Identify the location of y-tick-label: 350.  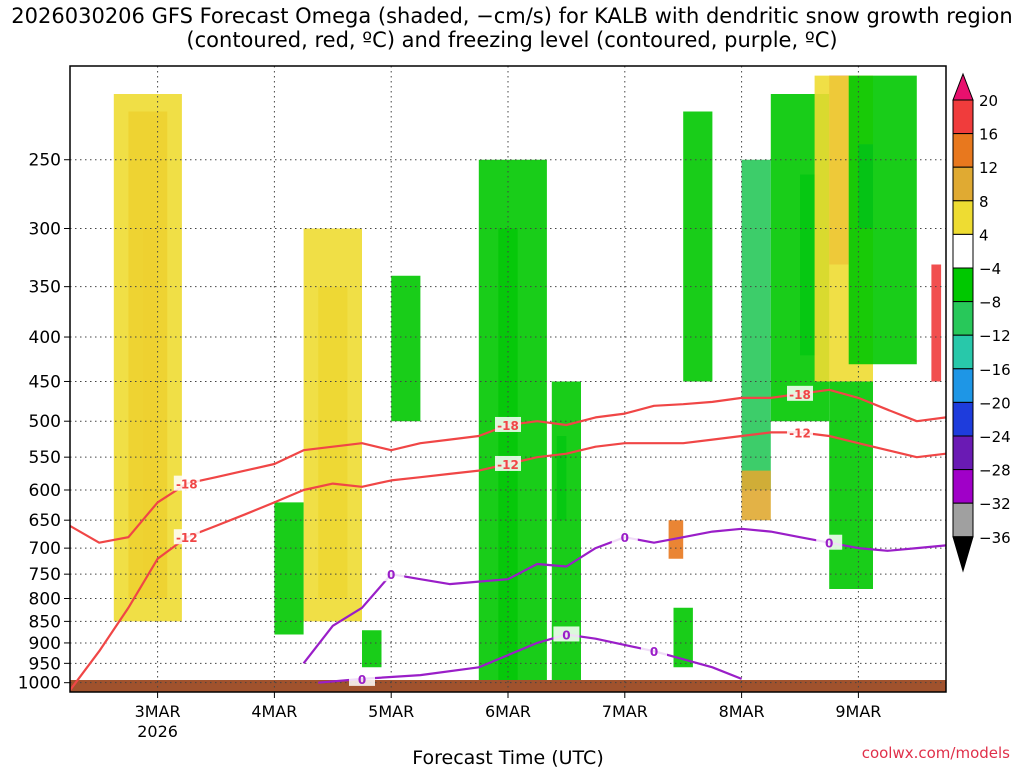
(45, 288).